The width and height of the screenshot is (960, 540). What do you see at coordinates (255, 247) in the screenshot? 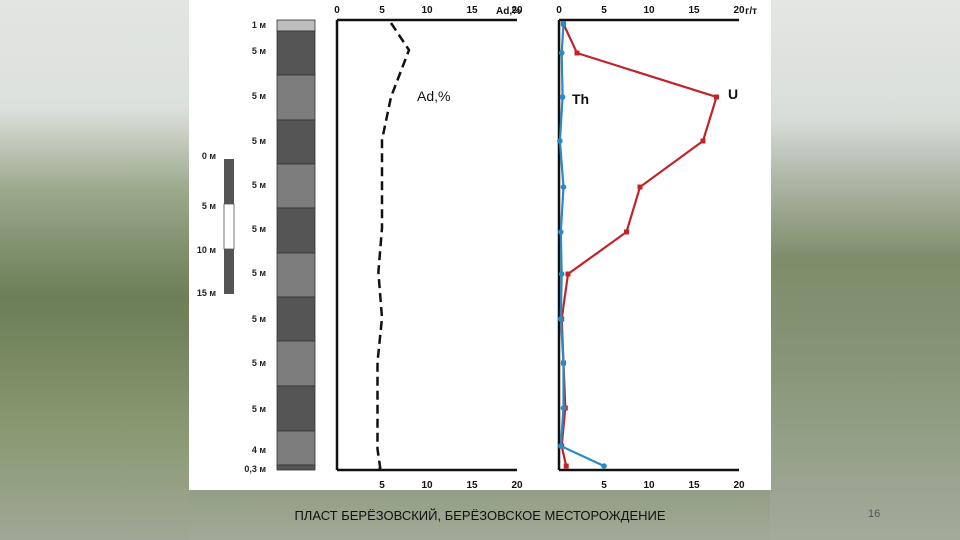
I see `layer-labels: 1 м 5 м 5 м 5 м 5 м 5 м 5 м 5 м 5 м 5 м 4 м 0,3 м` at bounding box center [255, 247].